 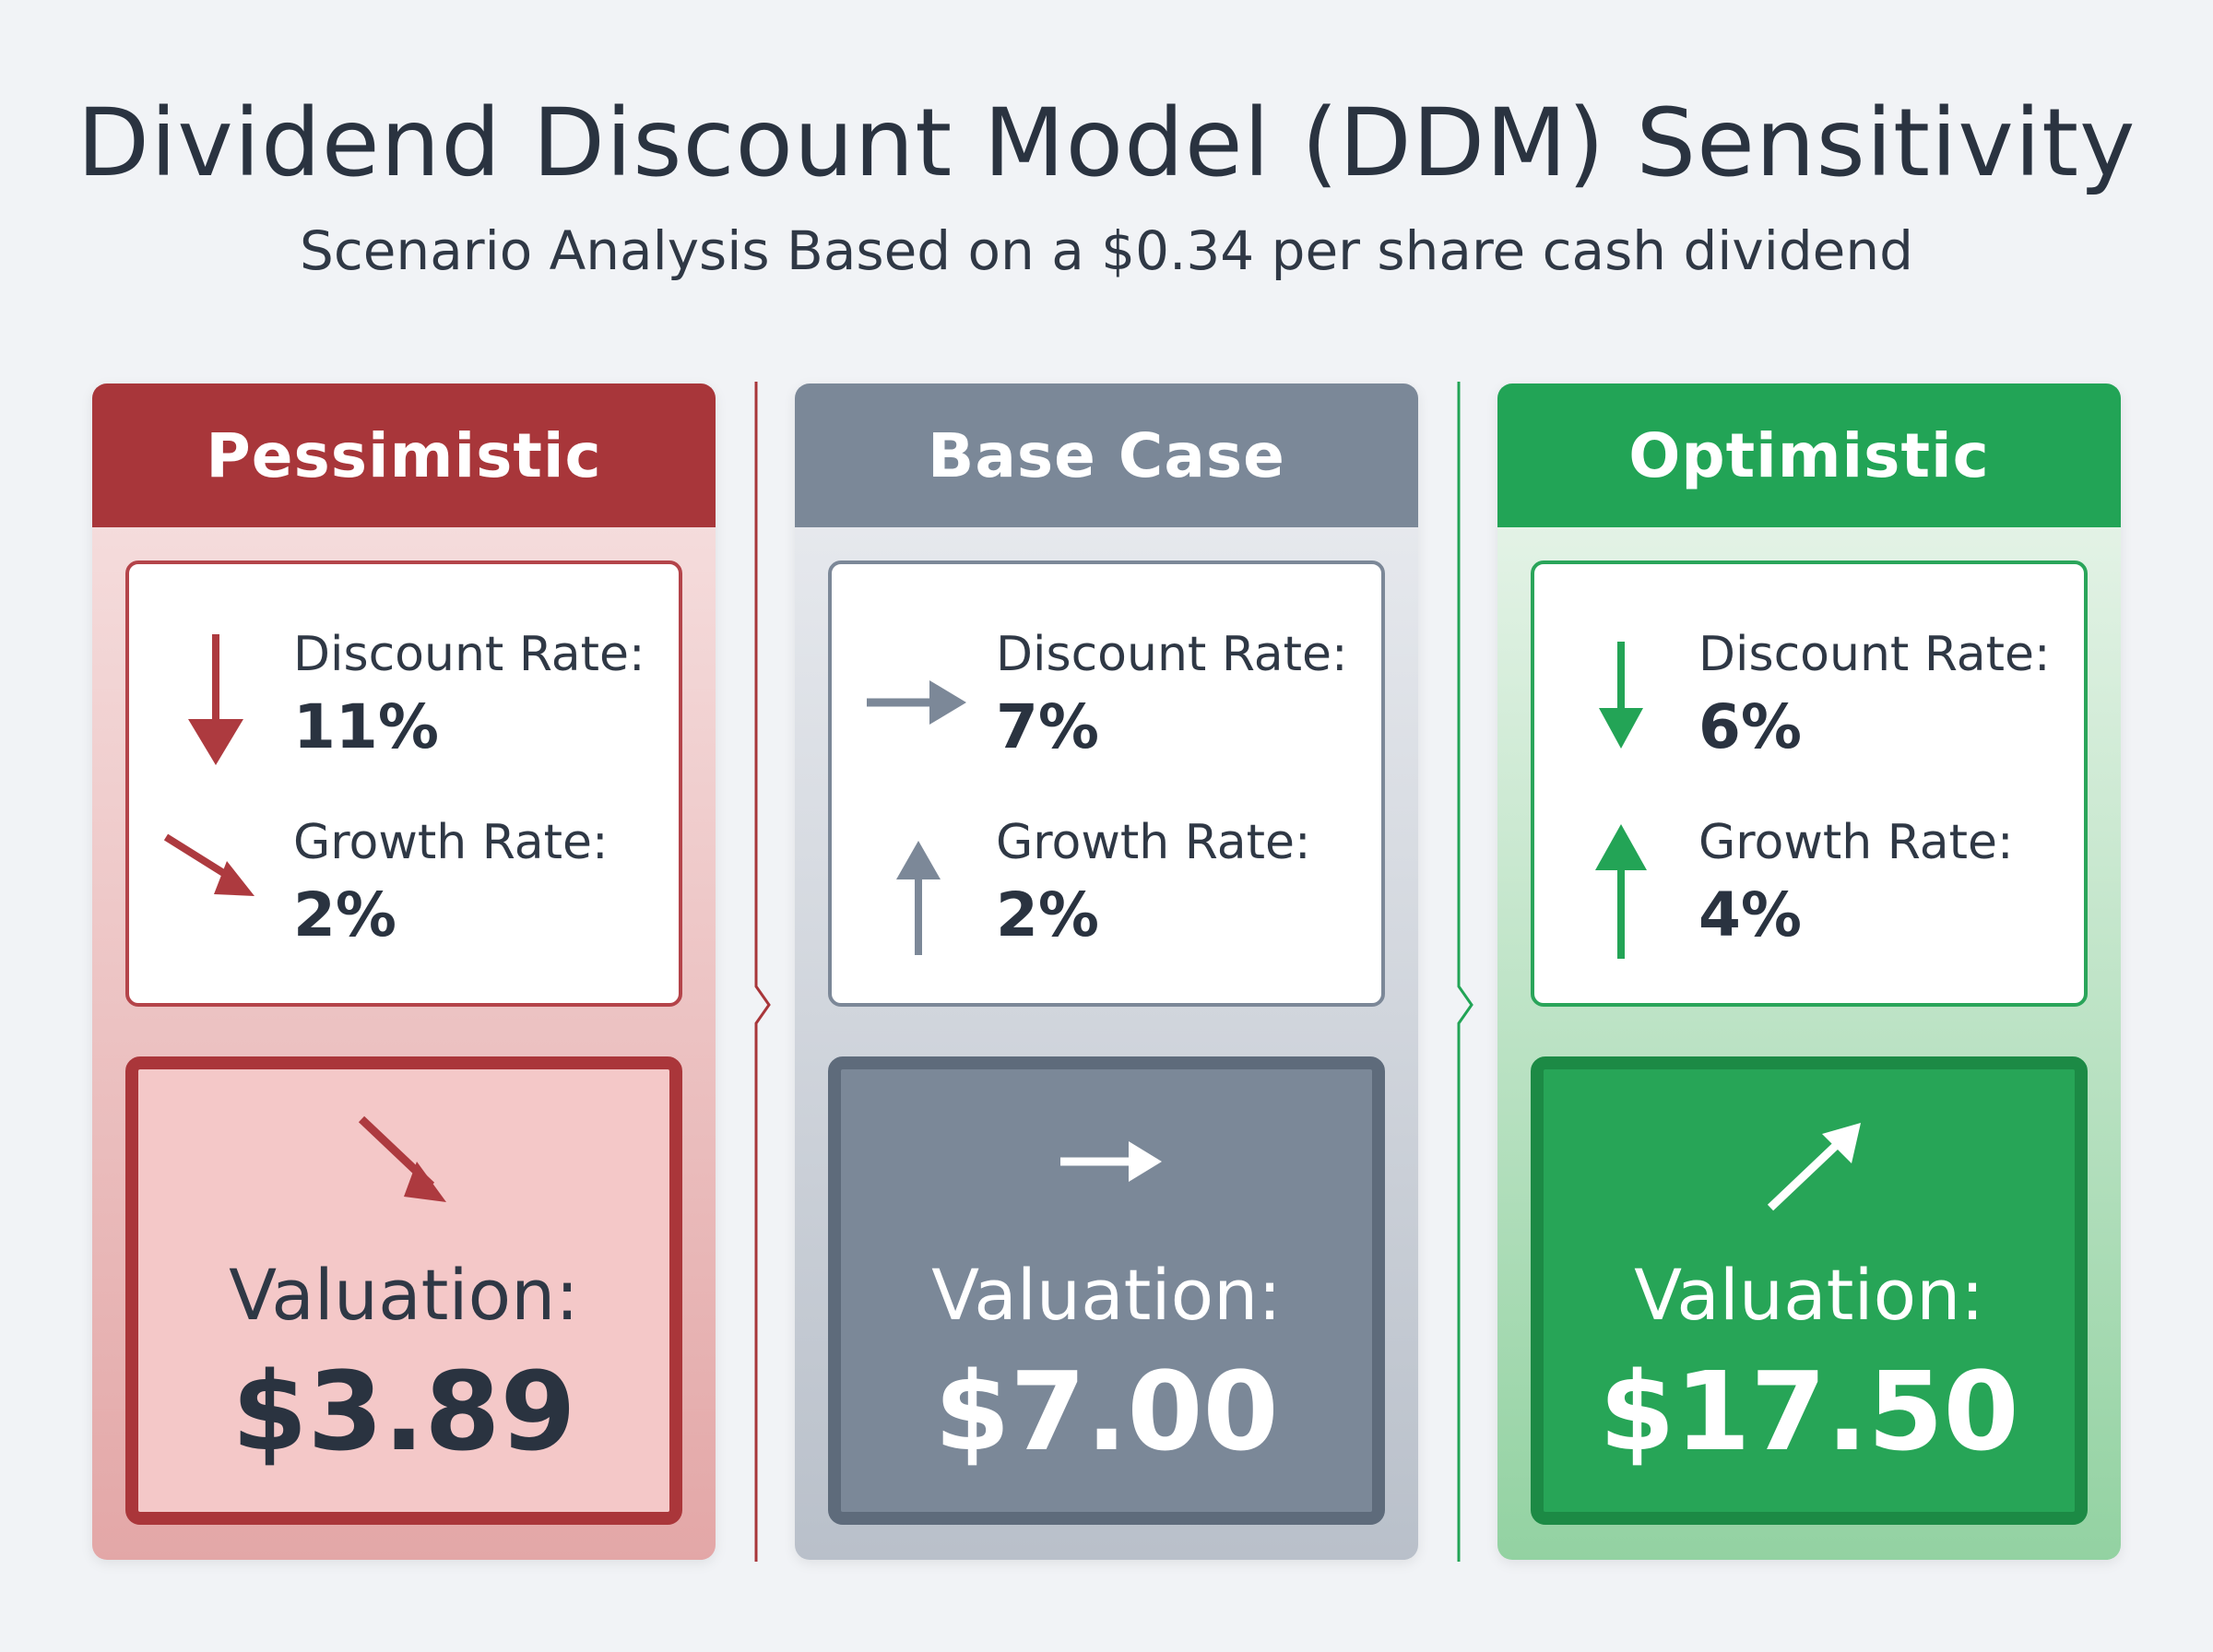 I want to click on discount-rate-value: 11%, so click(x=366, y=726).